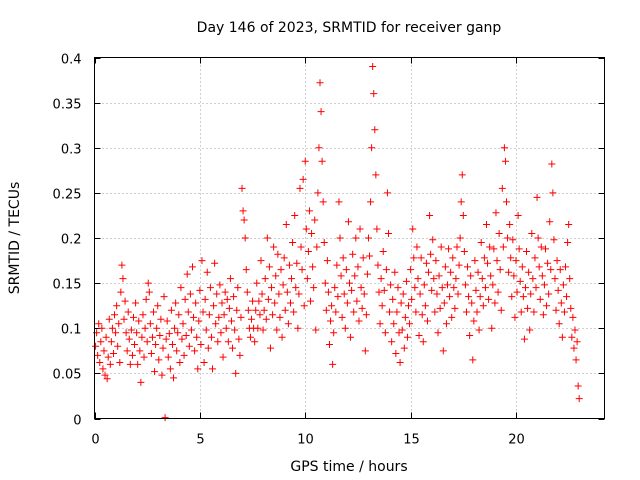  I want to click on y-axis-label: SRMTID / TECUs, so click(15, 238).